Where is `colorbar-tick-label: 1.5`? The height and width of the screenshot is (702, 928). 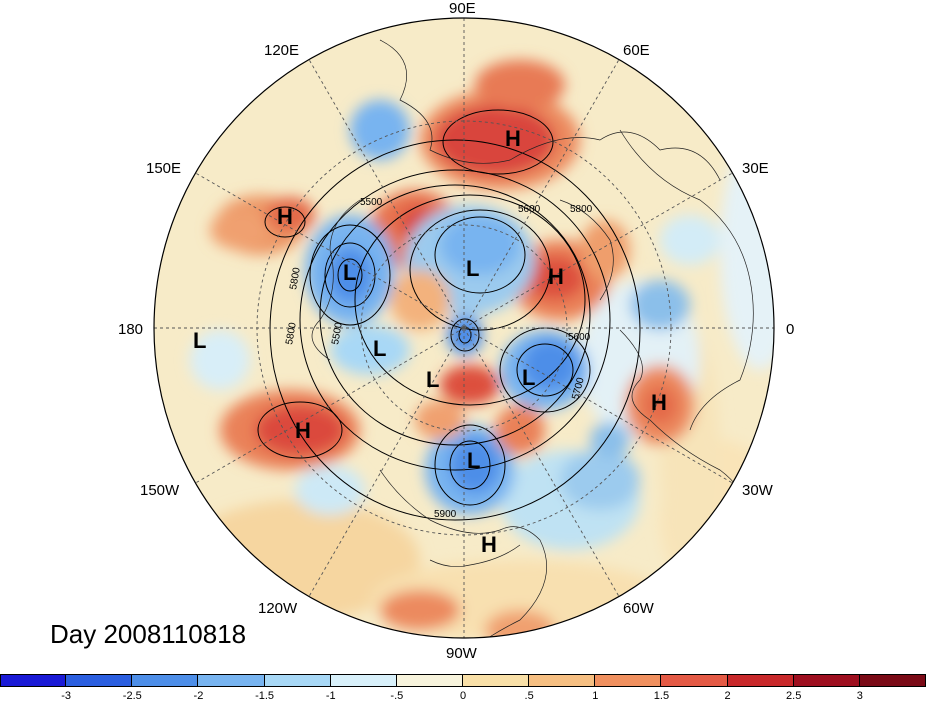 colorbar-tick-label: 1.5 is located at coordinates (661, 696).